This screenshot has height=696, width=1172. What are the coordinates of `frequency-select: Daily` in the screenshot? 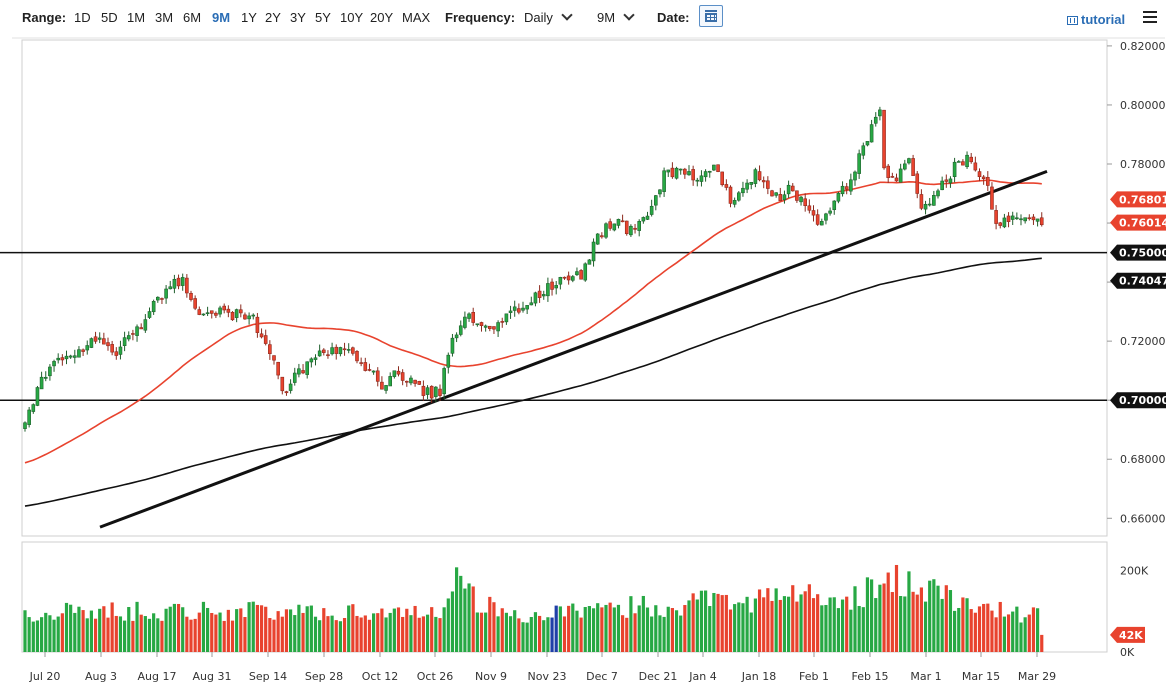 It's located at (548, 18).